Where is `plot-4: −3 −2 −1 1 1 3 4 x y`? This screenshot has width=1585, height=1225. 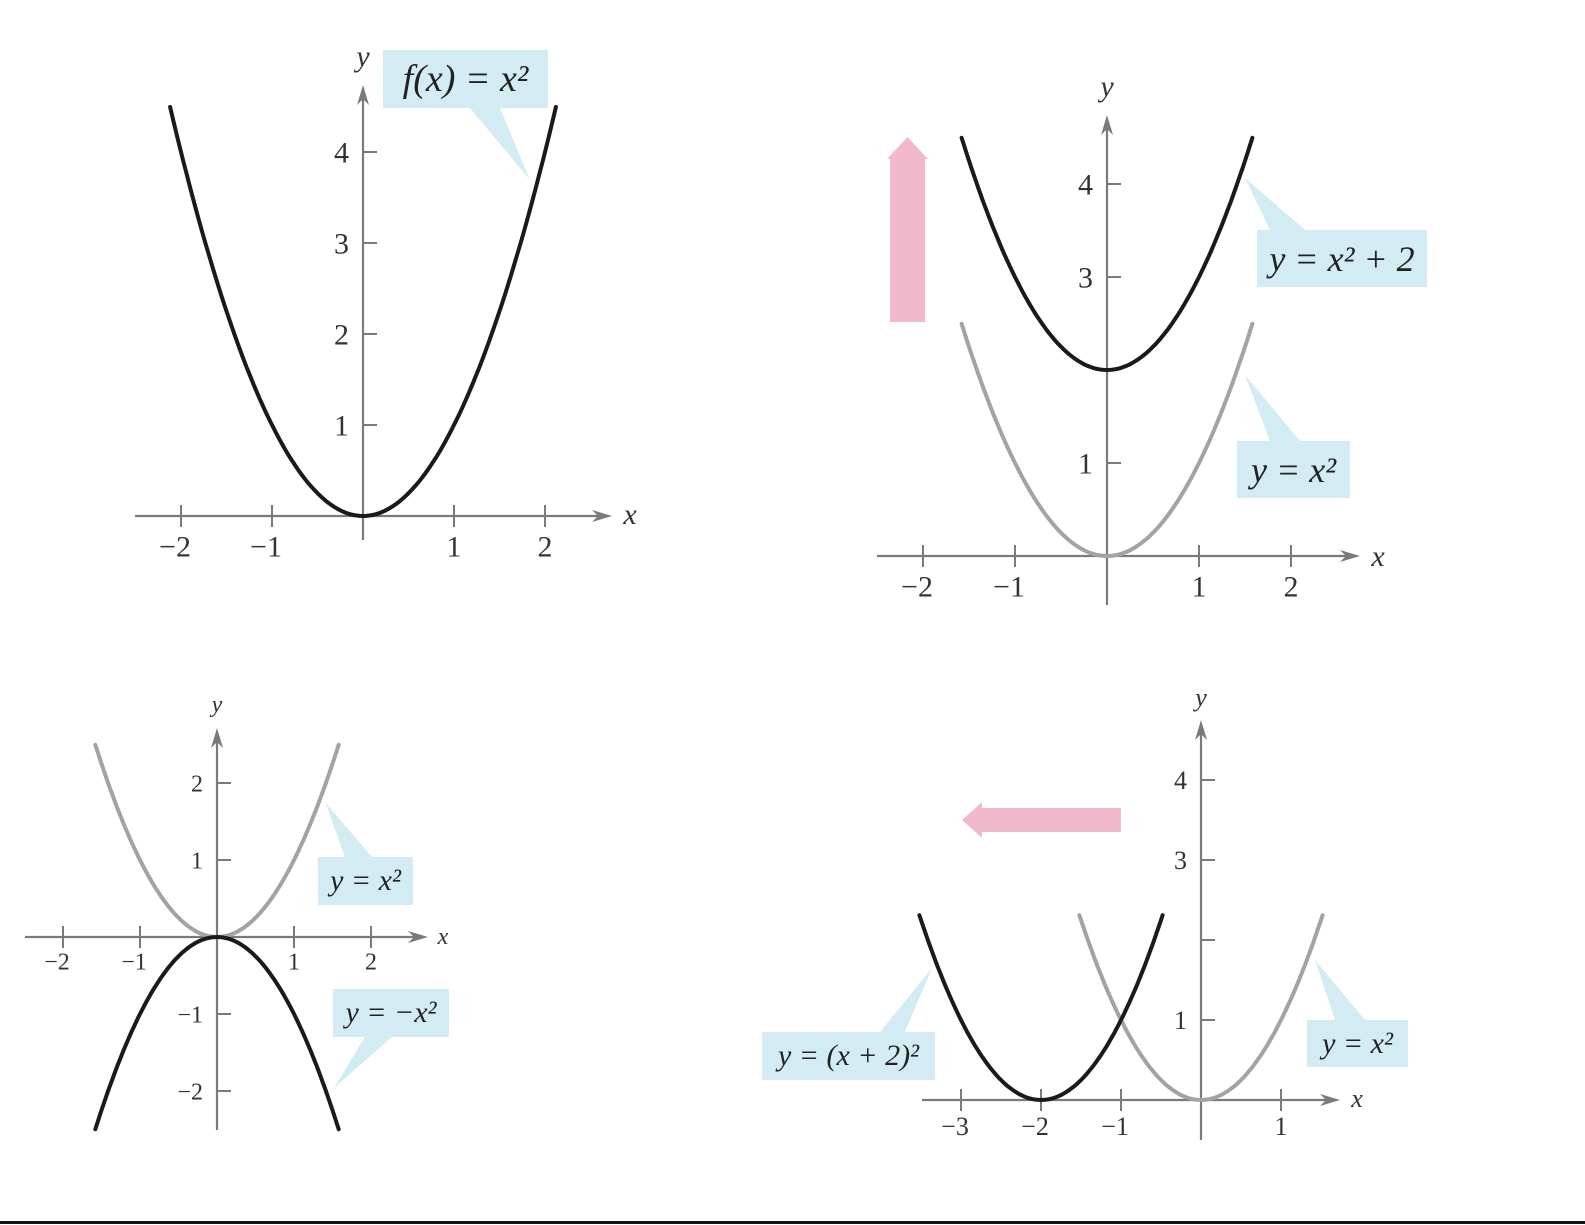
plot-4: −3 −2 −1 1 1 3 4 x y is located at coordinates (1122, 912).